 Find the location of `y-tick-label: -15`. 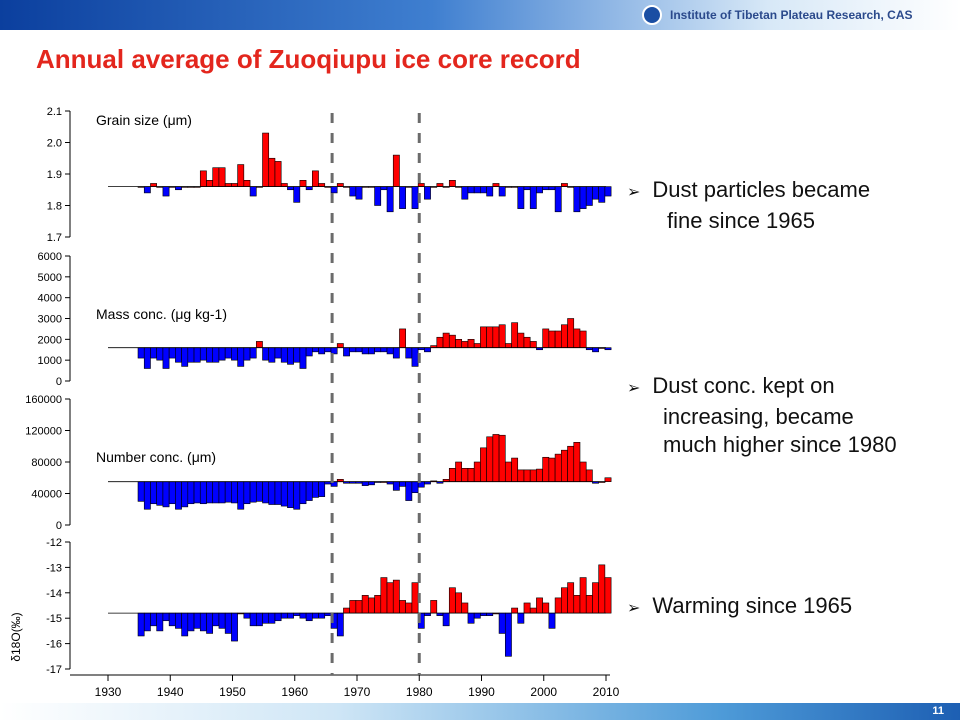

y-tick-label: -15 is located at coordinates (54, 619).